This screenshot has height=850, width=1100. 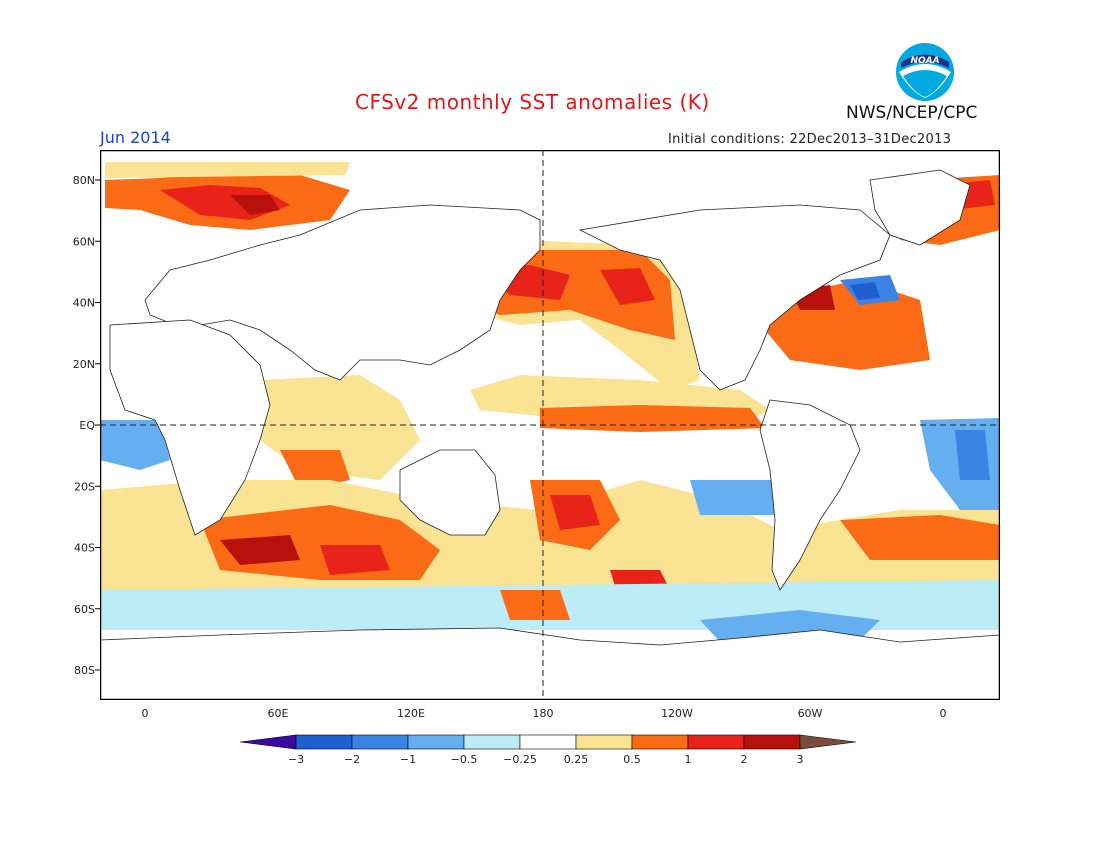 I want to click on longitude-axis: 0 60E 120E 180 120W 60W 0, so click(x=544, y=713).